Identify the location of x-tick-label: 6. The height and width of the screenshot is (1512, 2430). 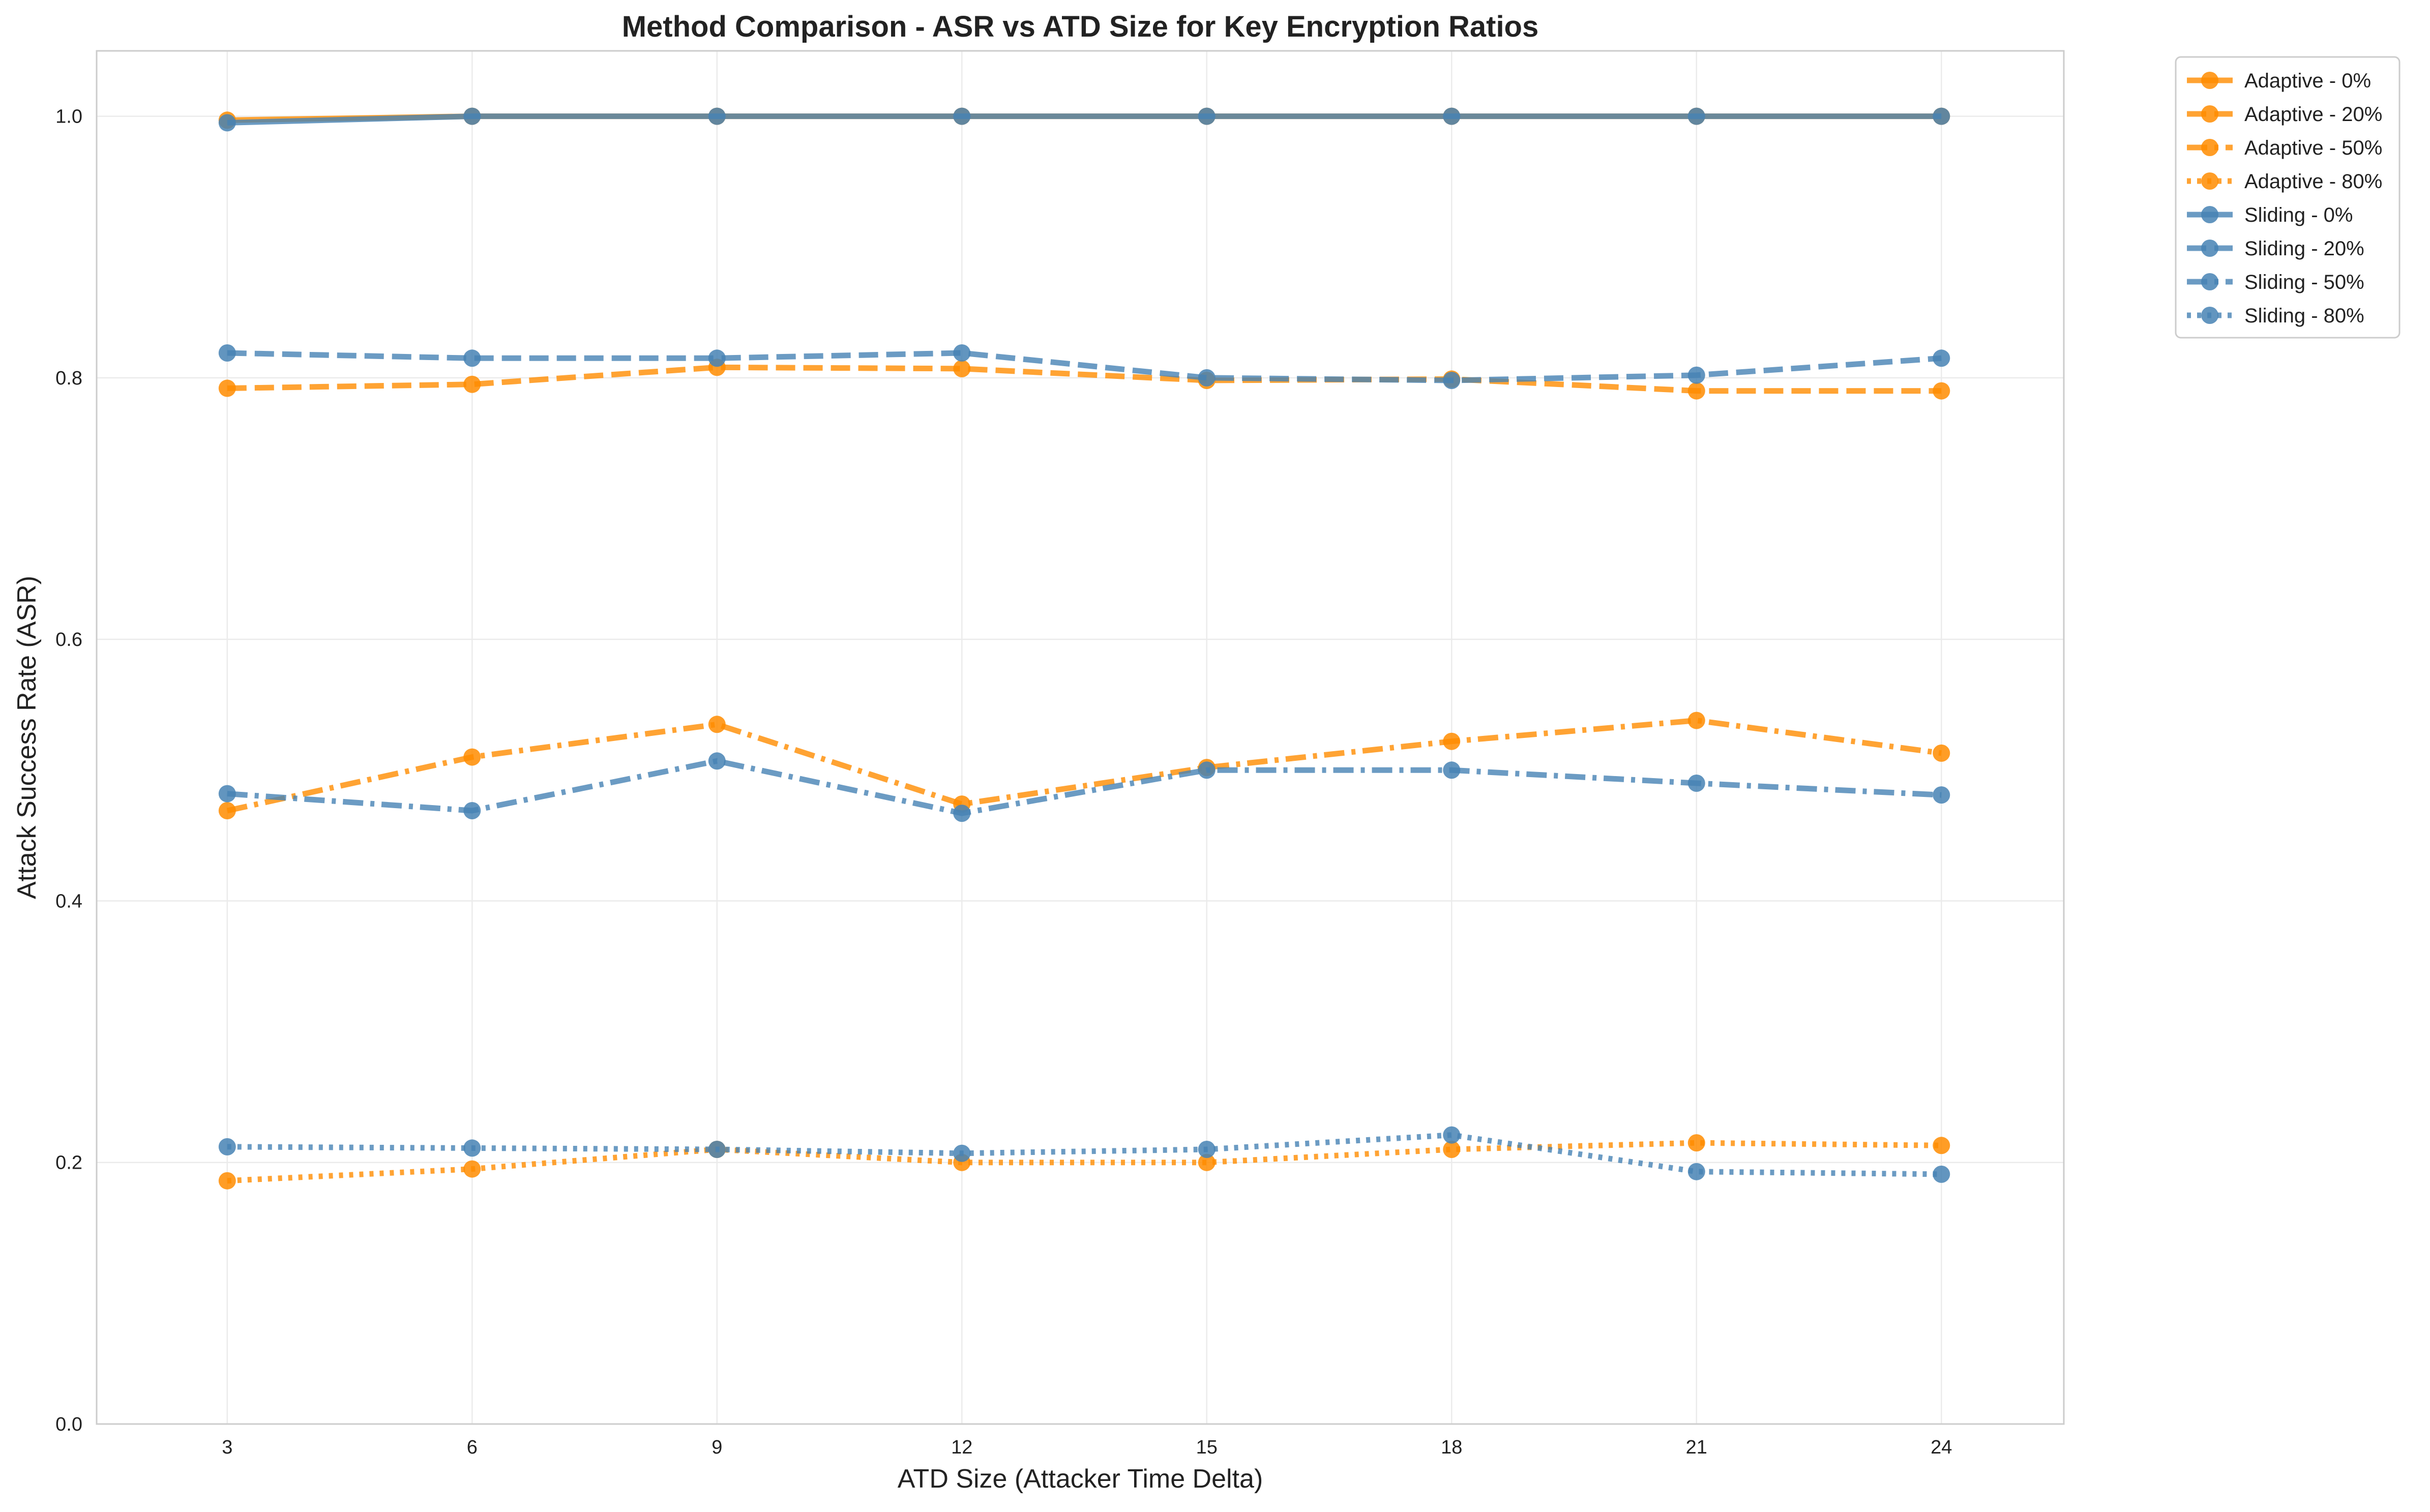
(472, 1447).